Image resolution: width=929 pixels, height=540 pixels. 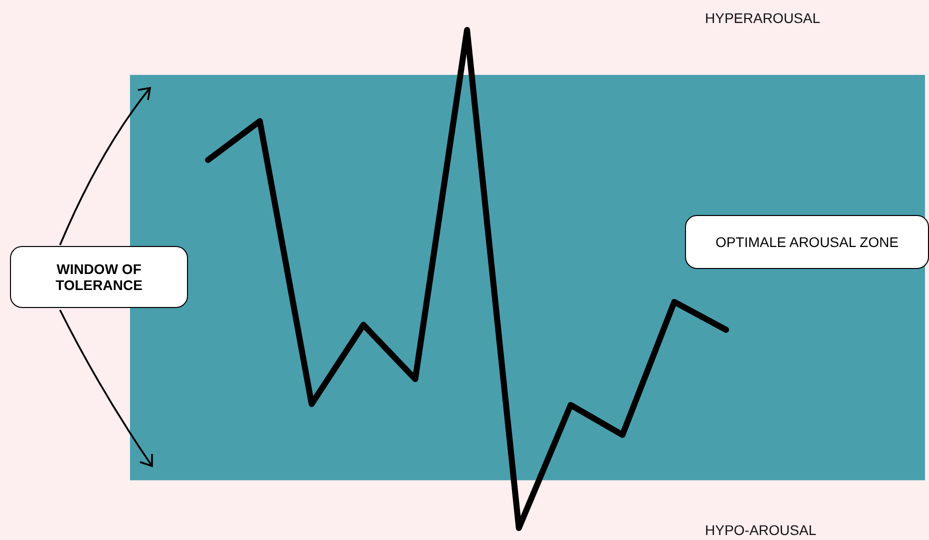 I want to click on annotation: HYPO-AROUSAL, so click(x=760, y=530).